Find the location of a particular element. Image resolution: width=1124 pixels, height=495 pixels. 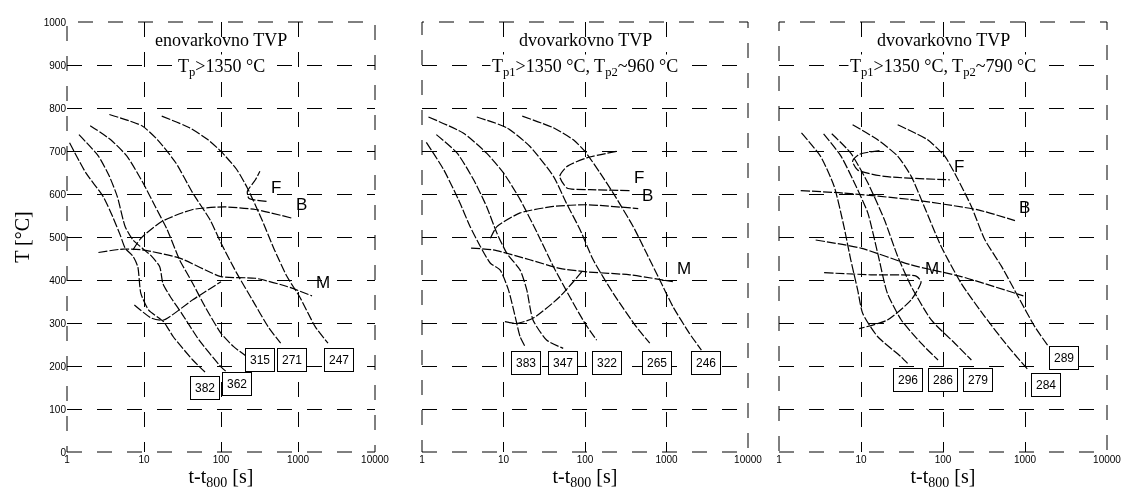

y-tick-label: 700 is located at coordinates (58, 151).